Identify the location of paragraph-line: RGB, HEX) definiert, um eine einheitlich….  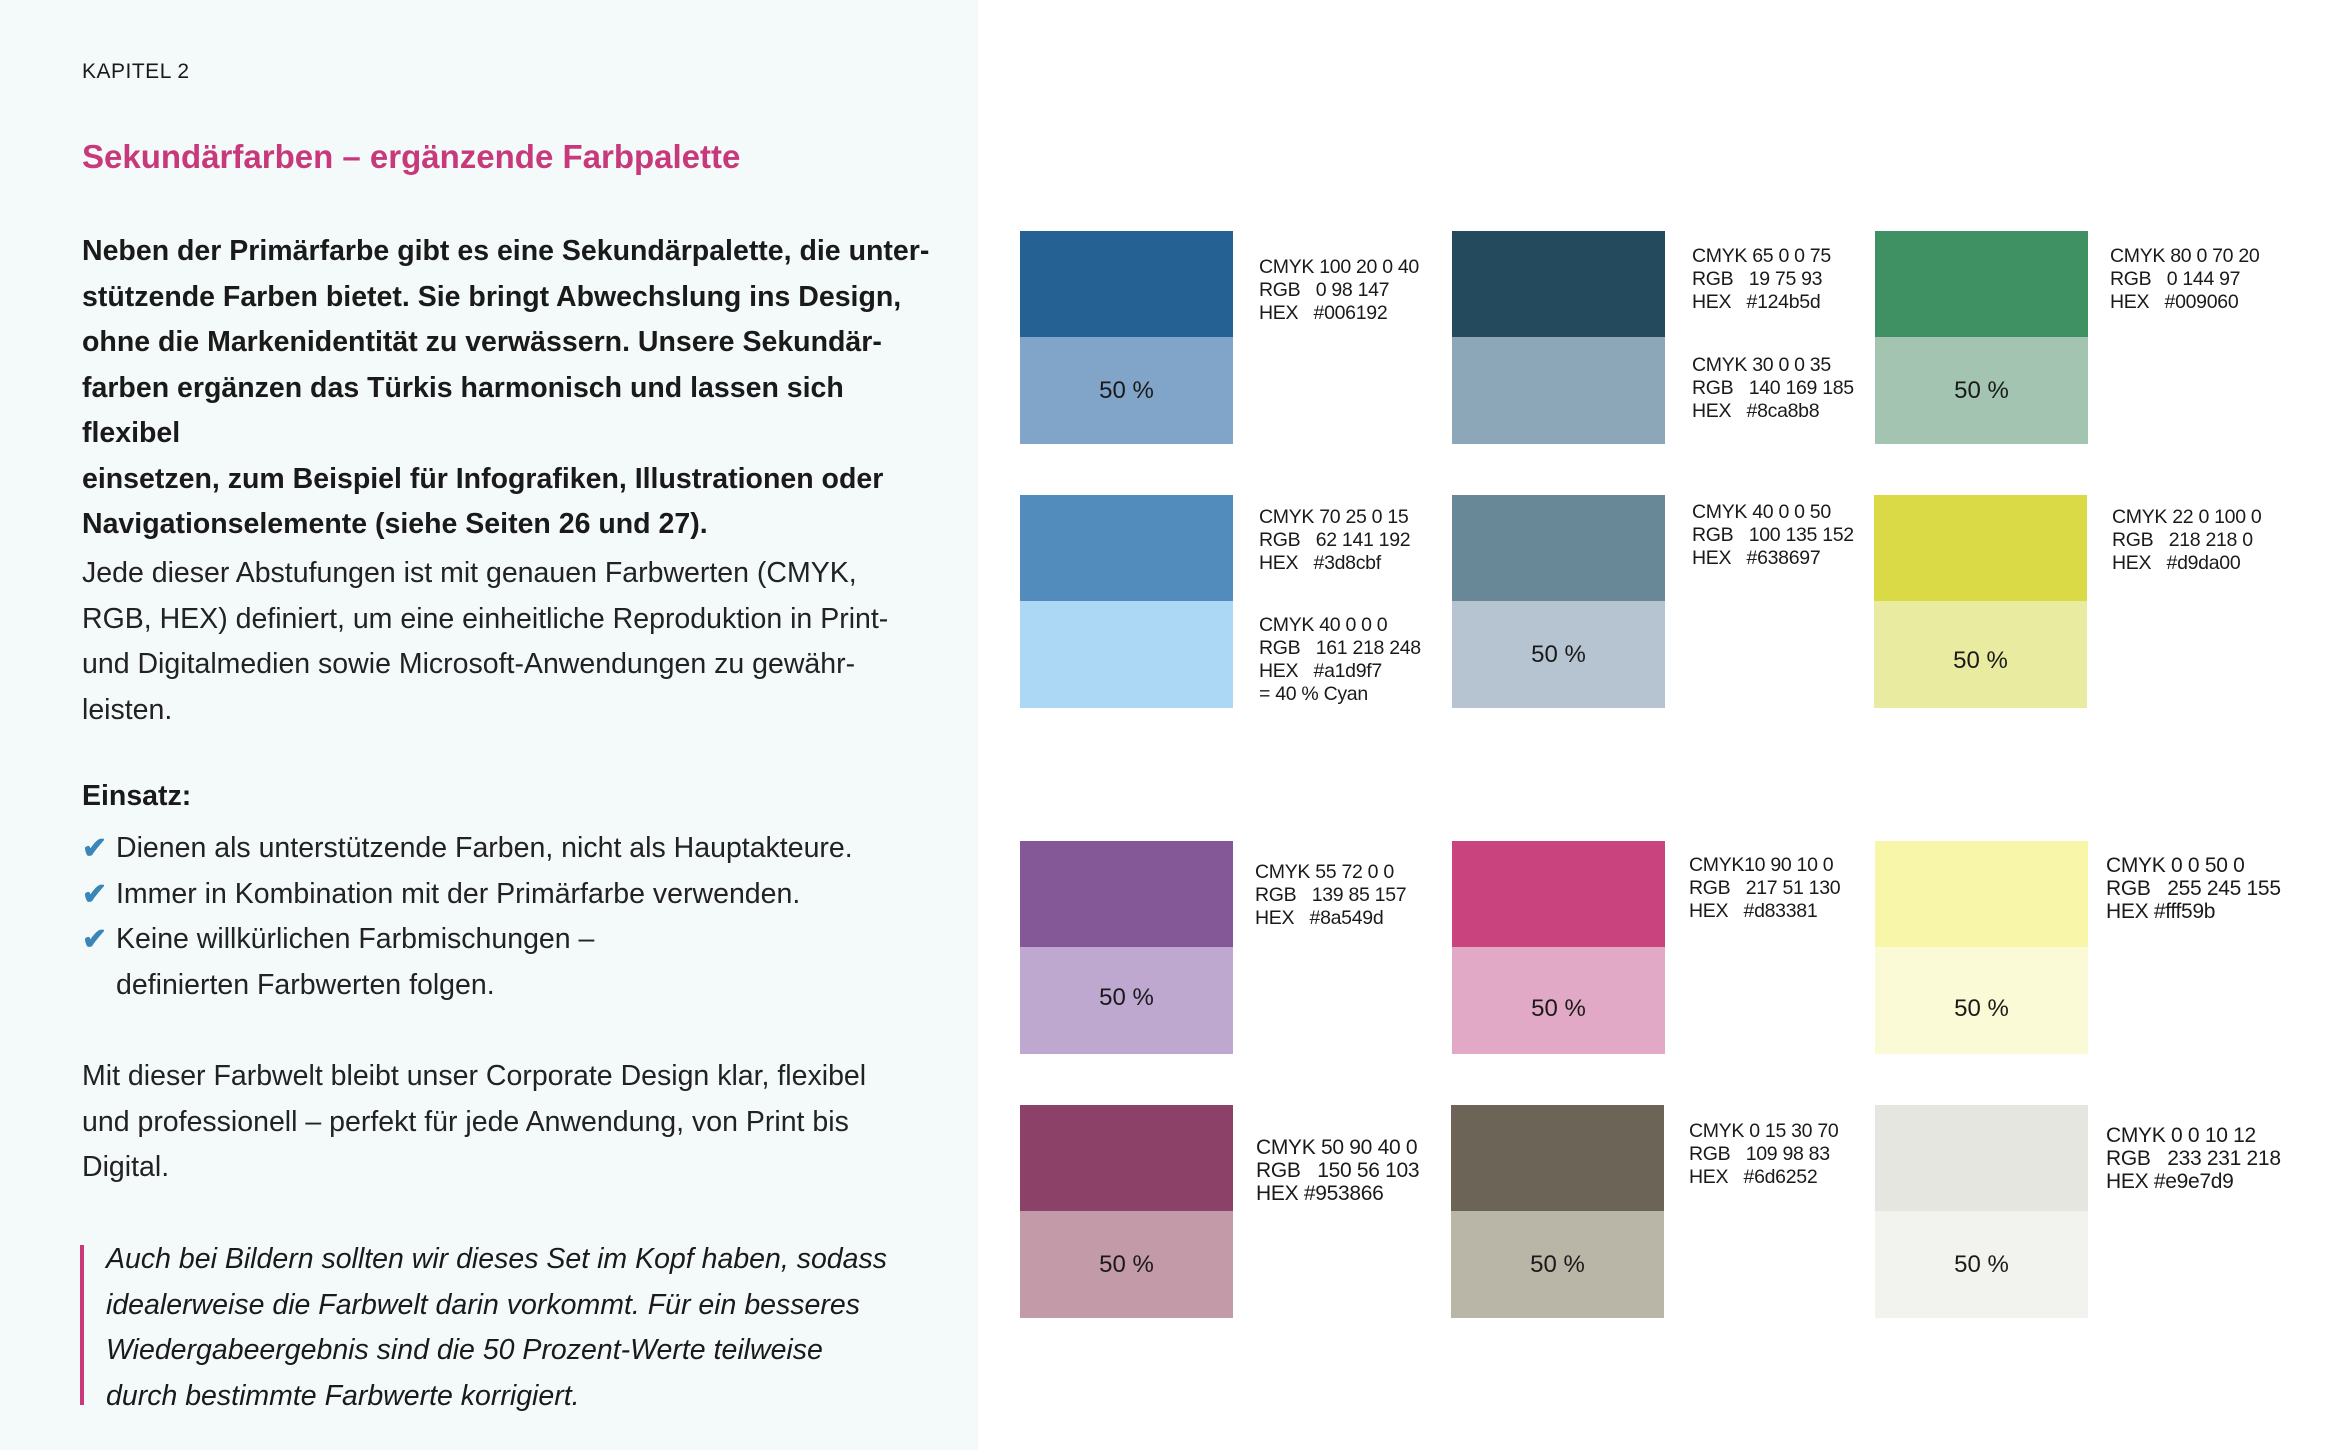
(485, 618).